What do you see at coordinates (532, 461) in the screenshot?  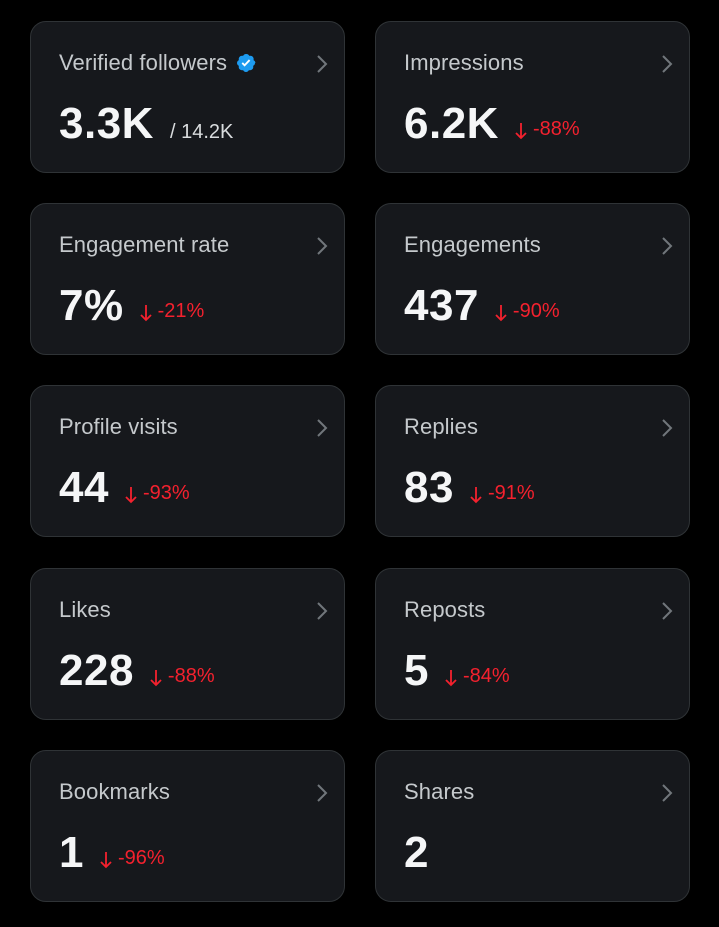 I see `card-replies: Replies 83 -91%` at bounding box center [532, 461].